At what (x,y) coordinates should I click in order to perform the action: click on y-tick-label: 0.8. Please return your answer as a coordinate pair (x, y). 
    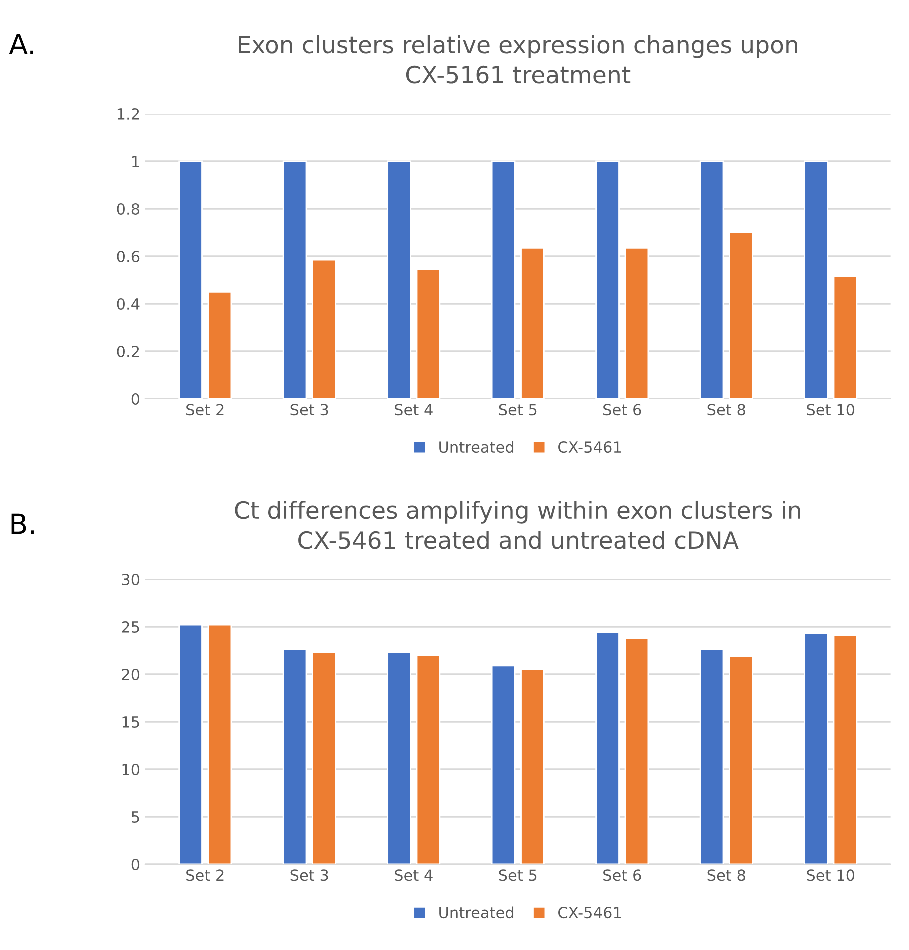
    Looking at the image, I should click on (128, 209).